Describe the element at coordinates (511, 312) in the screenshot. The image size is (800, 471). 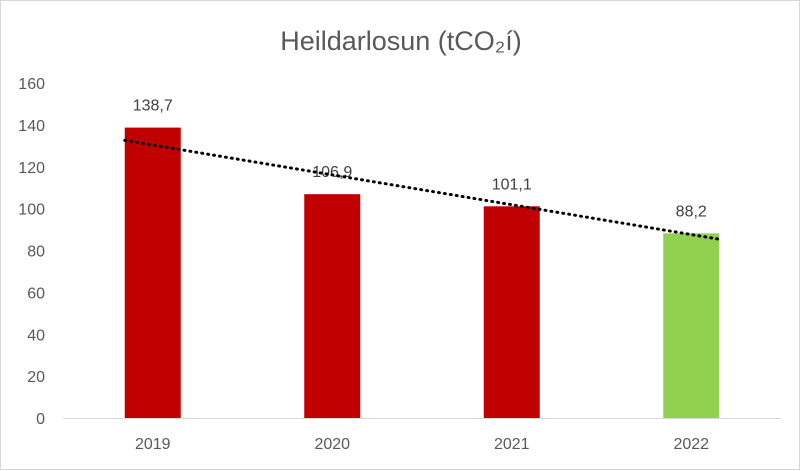
I see `bar-2021` at that location.